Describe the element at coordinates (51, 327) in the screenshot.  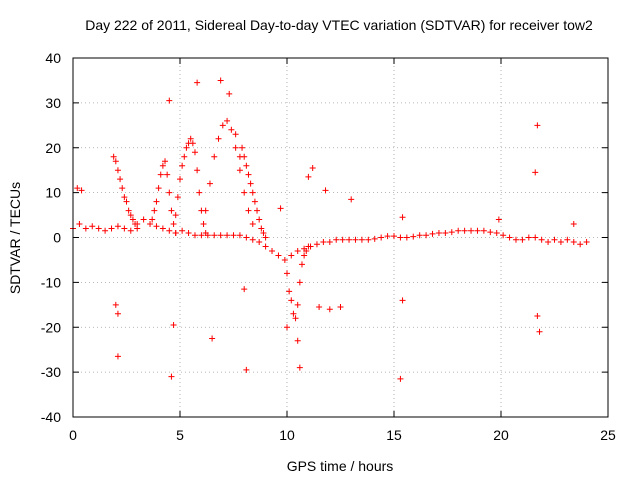
I see `y-tick-label: -20` at that location.